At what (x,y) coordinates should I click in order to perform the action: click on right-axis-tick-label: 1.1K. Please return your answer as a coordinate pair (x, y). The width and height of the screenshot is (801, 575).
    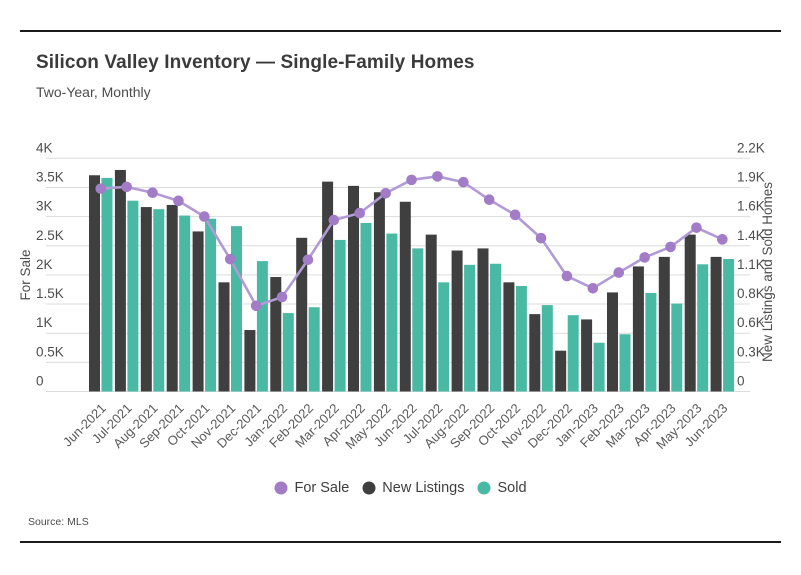
    Looking at the image, I should click on (751, 264).